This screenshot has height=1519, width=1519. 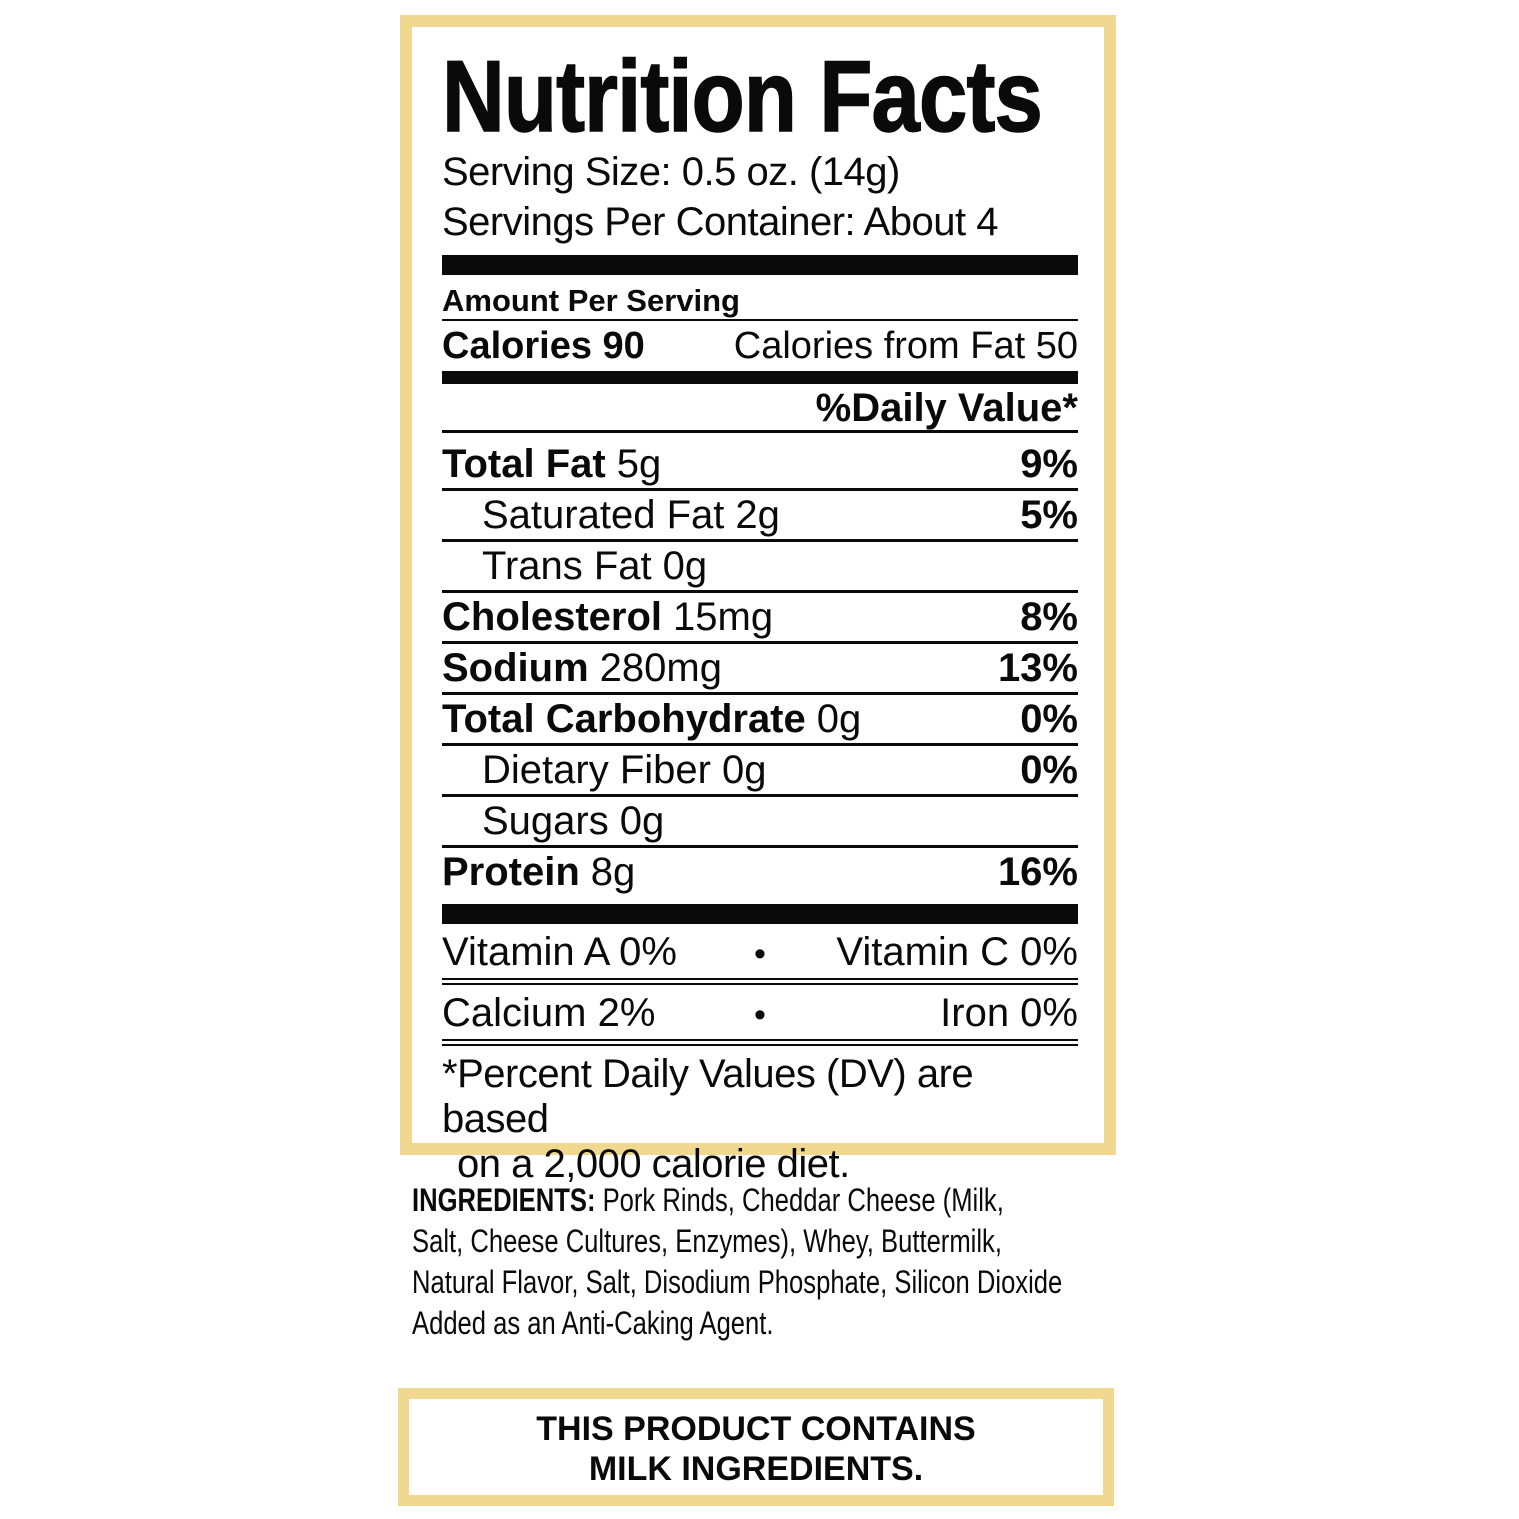 I want to click on nutrient-cell: Total Carbohydrate 0g, so click(x=651, y=719).